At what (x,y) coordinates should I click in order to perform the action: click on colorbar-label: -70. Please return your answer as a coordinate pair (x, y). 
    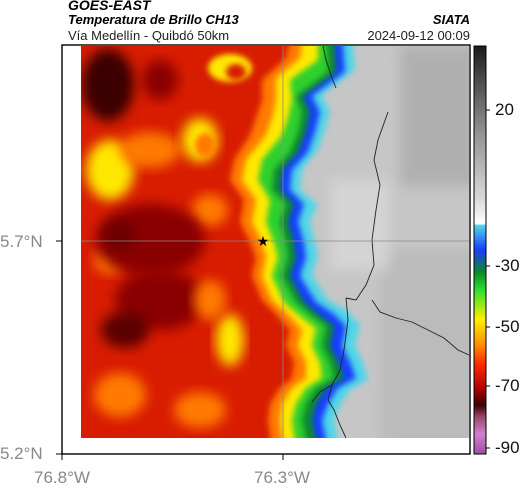
    Looking at the image, I should click on (507, 385).